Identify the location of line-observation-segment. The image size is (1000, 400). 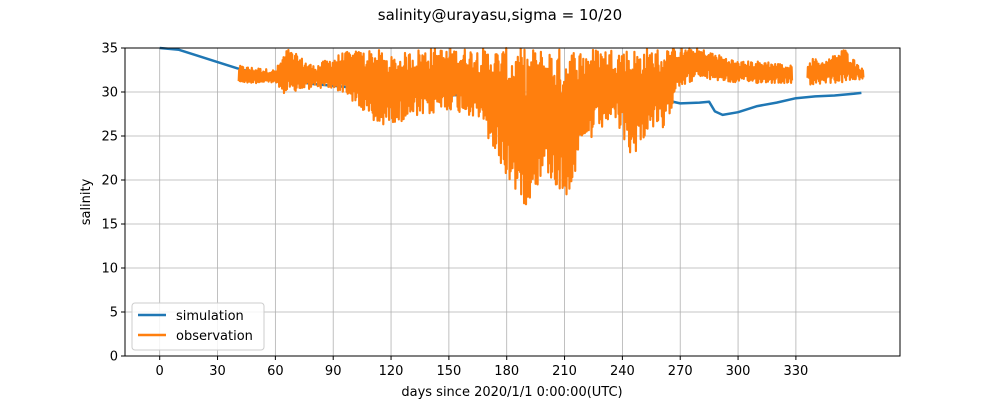
(835, 67).